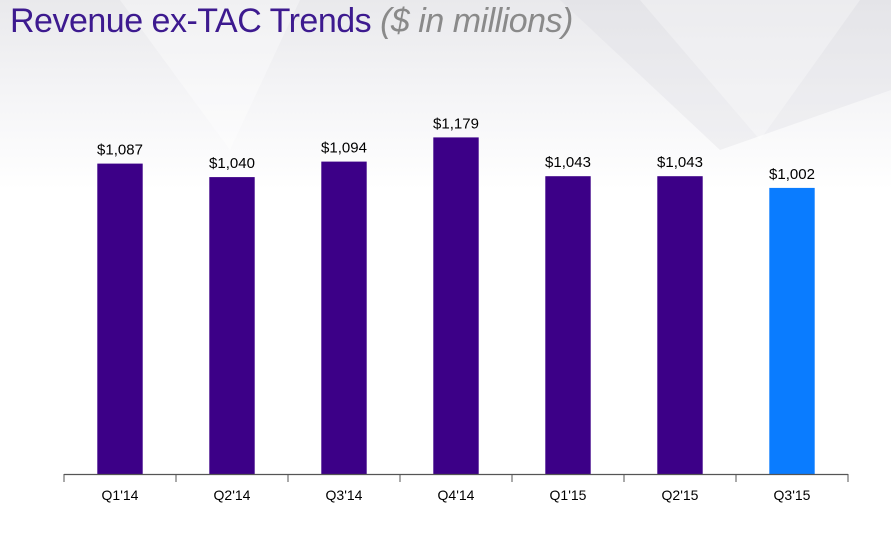 This screenshot has width=891, height=559. I want to click on data-label-6: $1,002, so click(792, 174).